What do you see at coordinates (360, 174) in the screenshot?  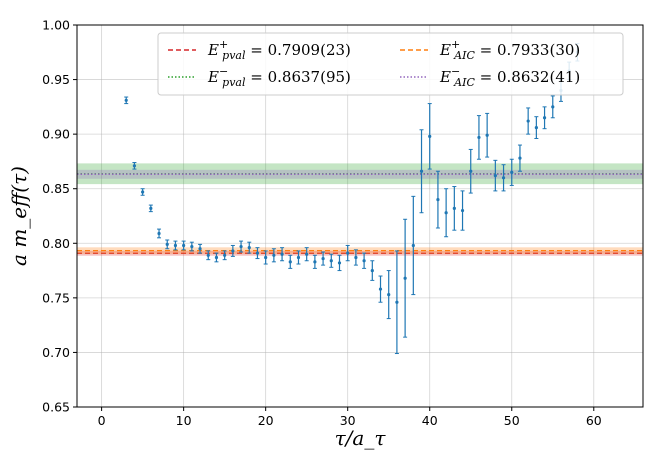 I see `fit-band-area` at bounding box center [360, 174].